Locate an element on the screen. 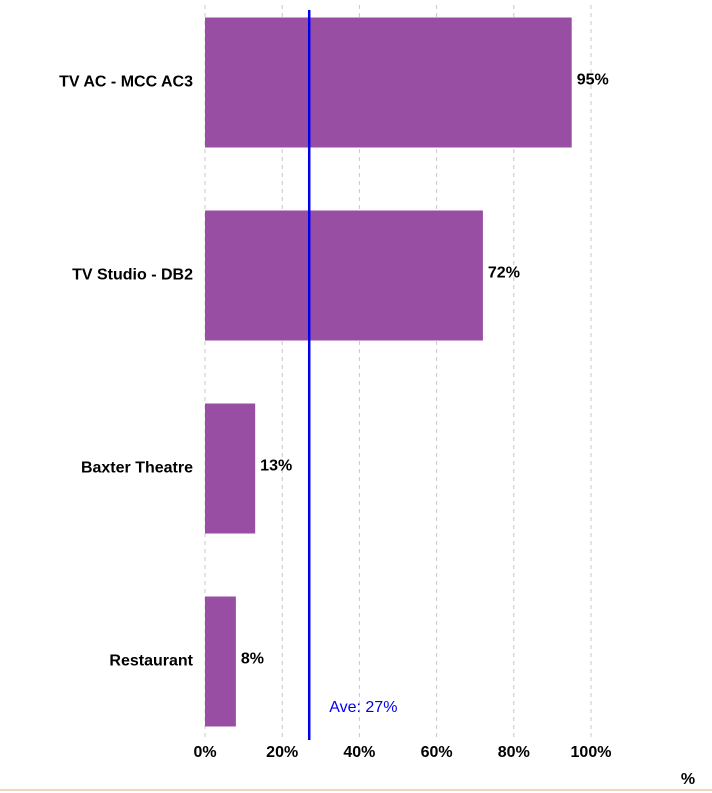  value-label: 95% is located at coordinates (593, 80).